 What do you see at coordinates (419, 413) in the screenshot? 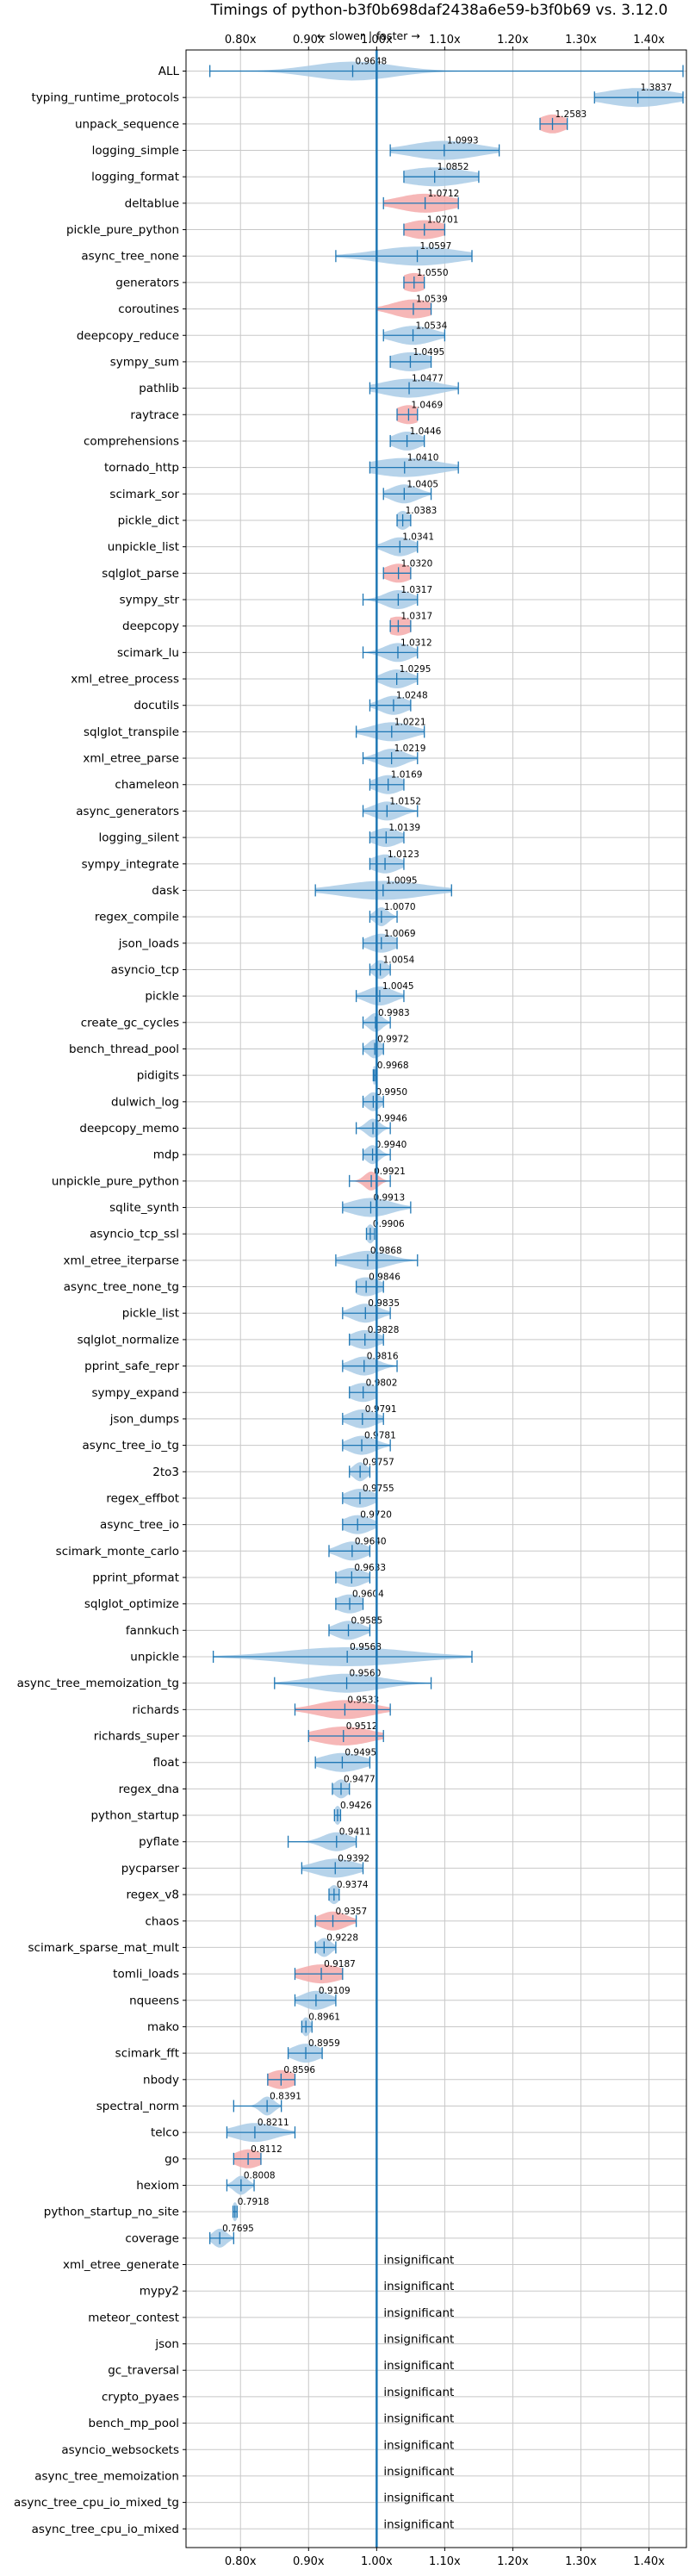
I see `violin-raytrace: 1.0469` at bounding box center [419, 413].